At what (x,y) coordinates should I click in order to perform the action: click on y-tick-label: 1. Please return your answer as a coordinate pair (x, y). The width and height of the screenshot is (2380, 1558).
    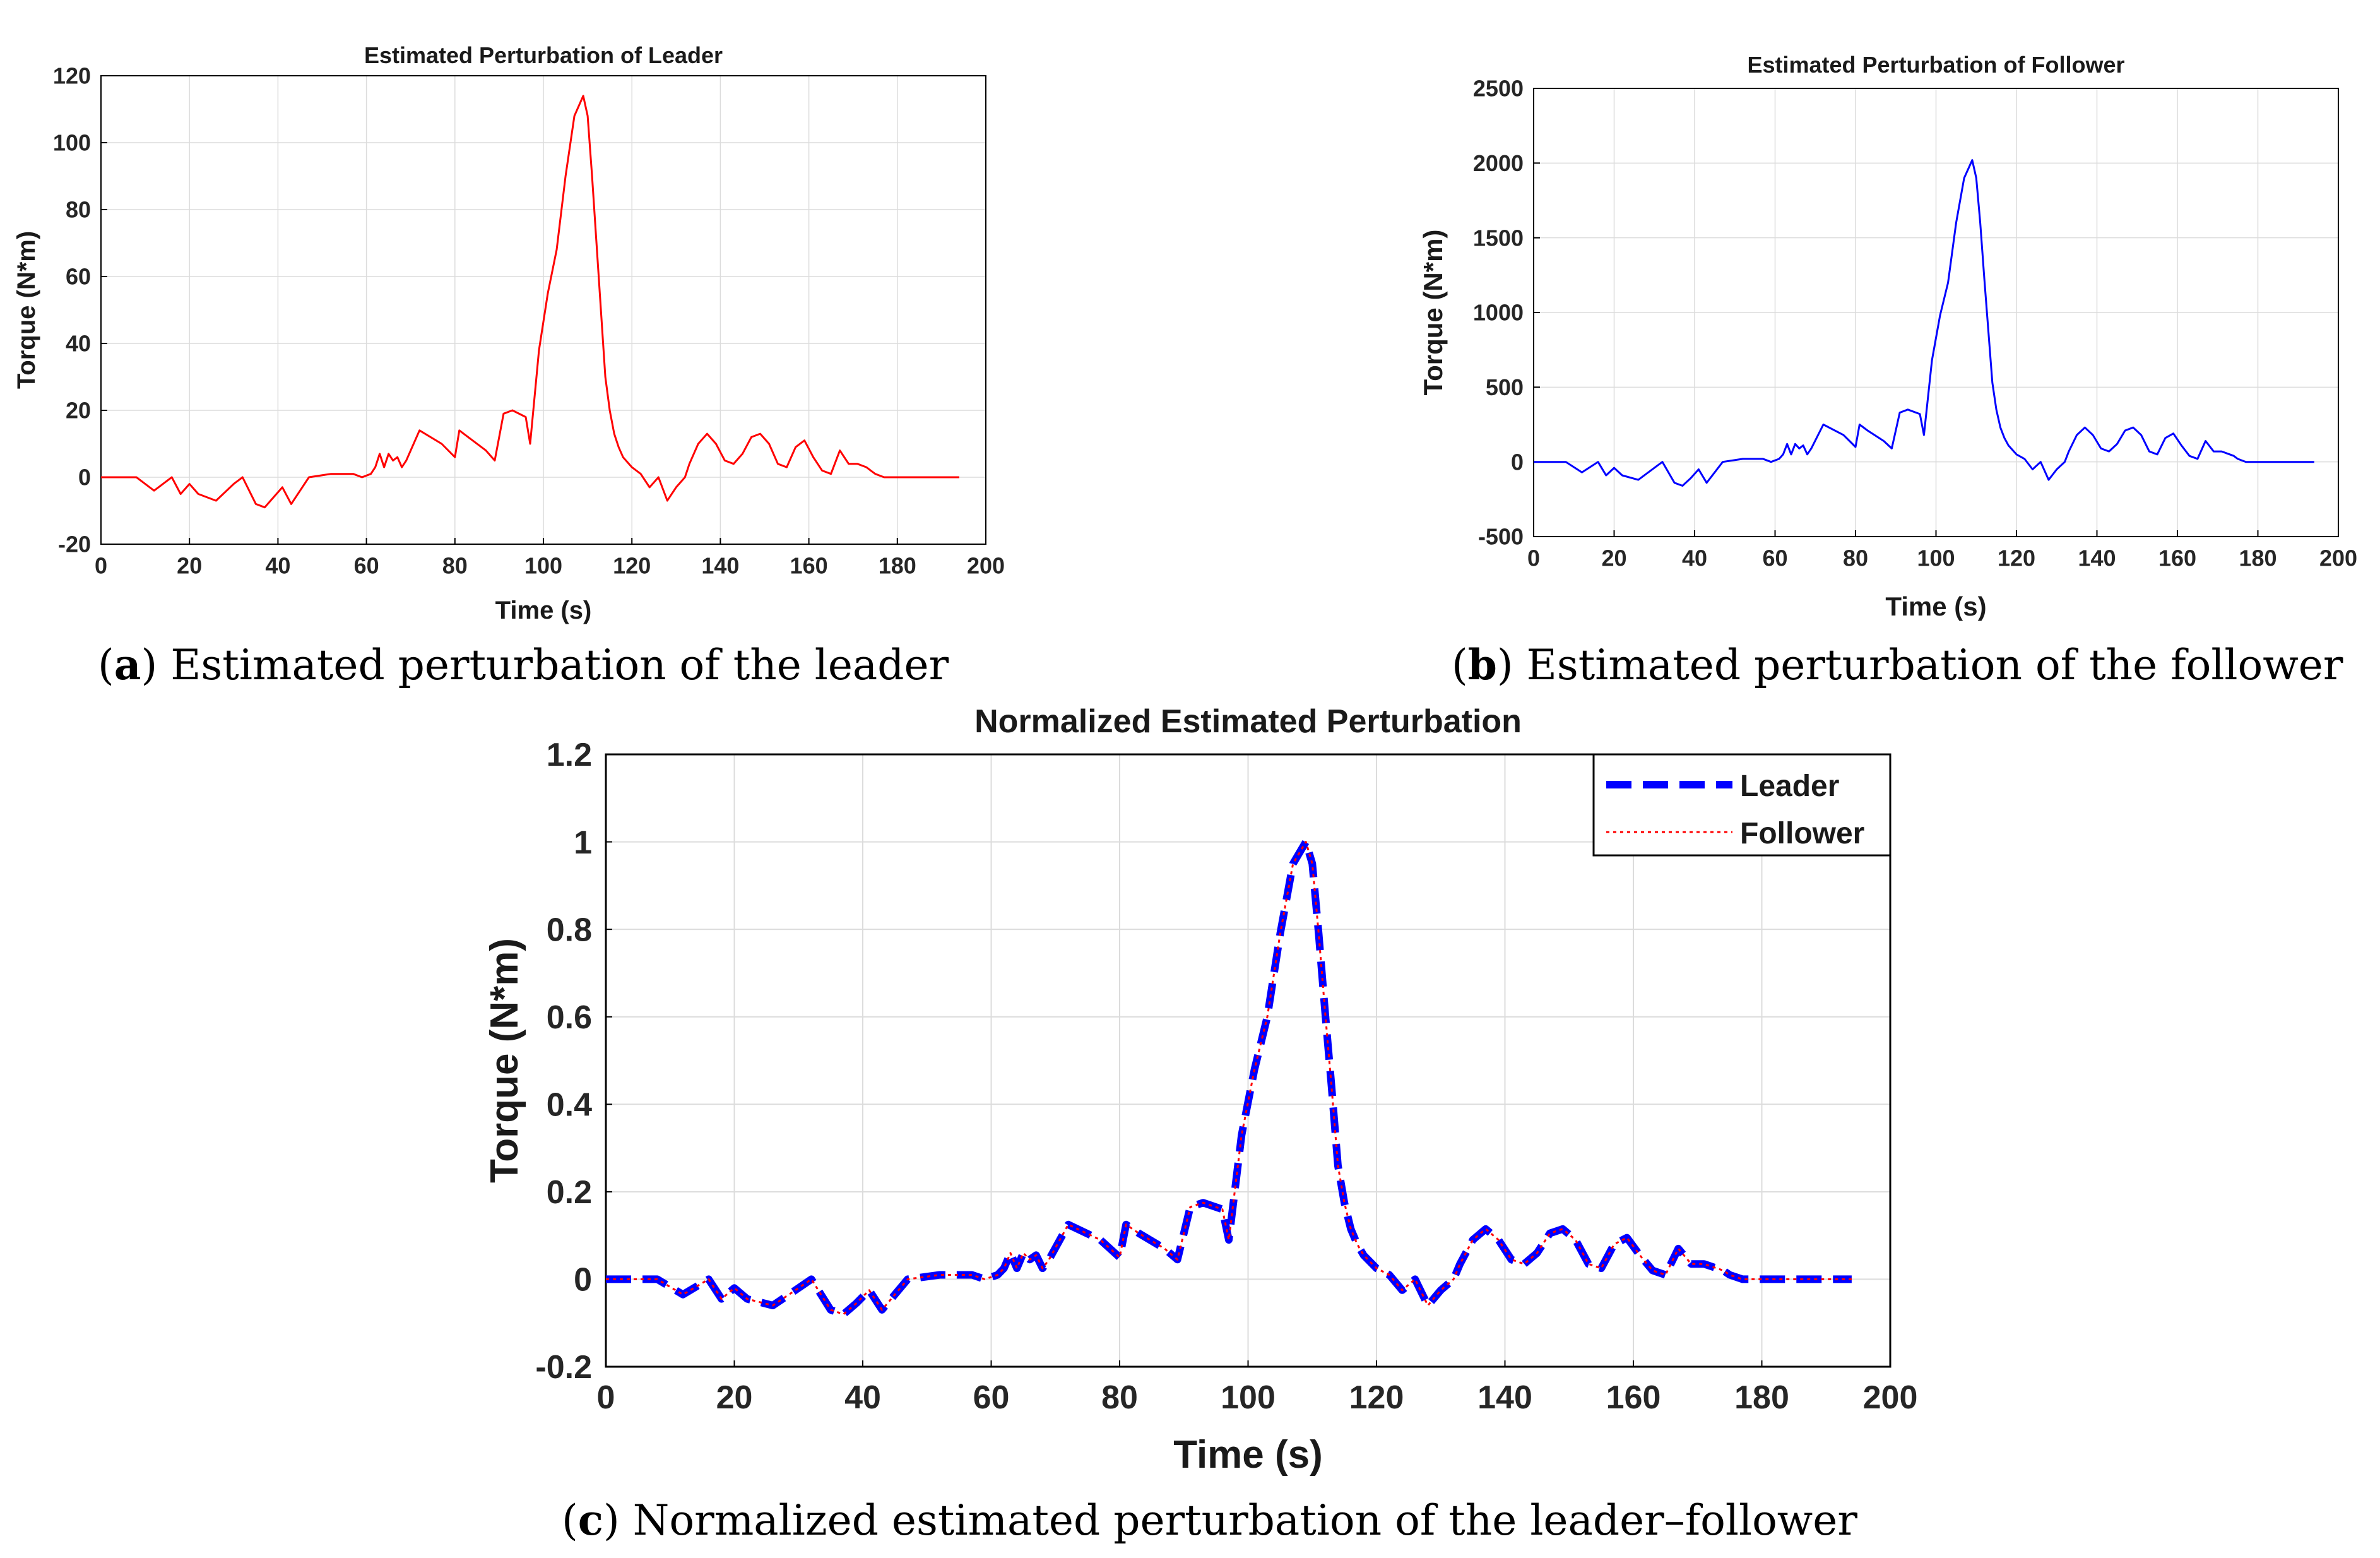
    Looking at the image, I should click on (583, 843).